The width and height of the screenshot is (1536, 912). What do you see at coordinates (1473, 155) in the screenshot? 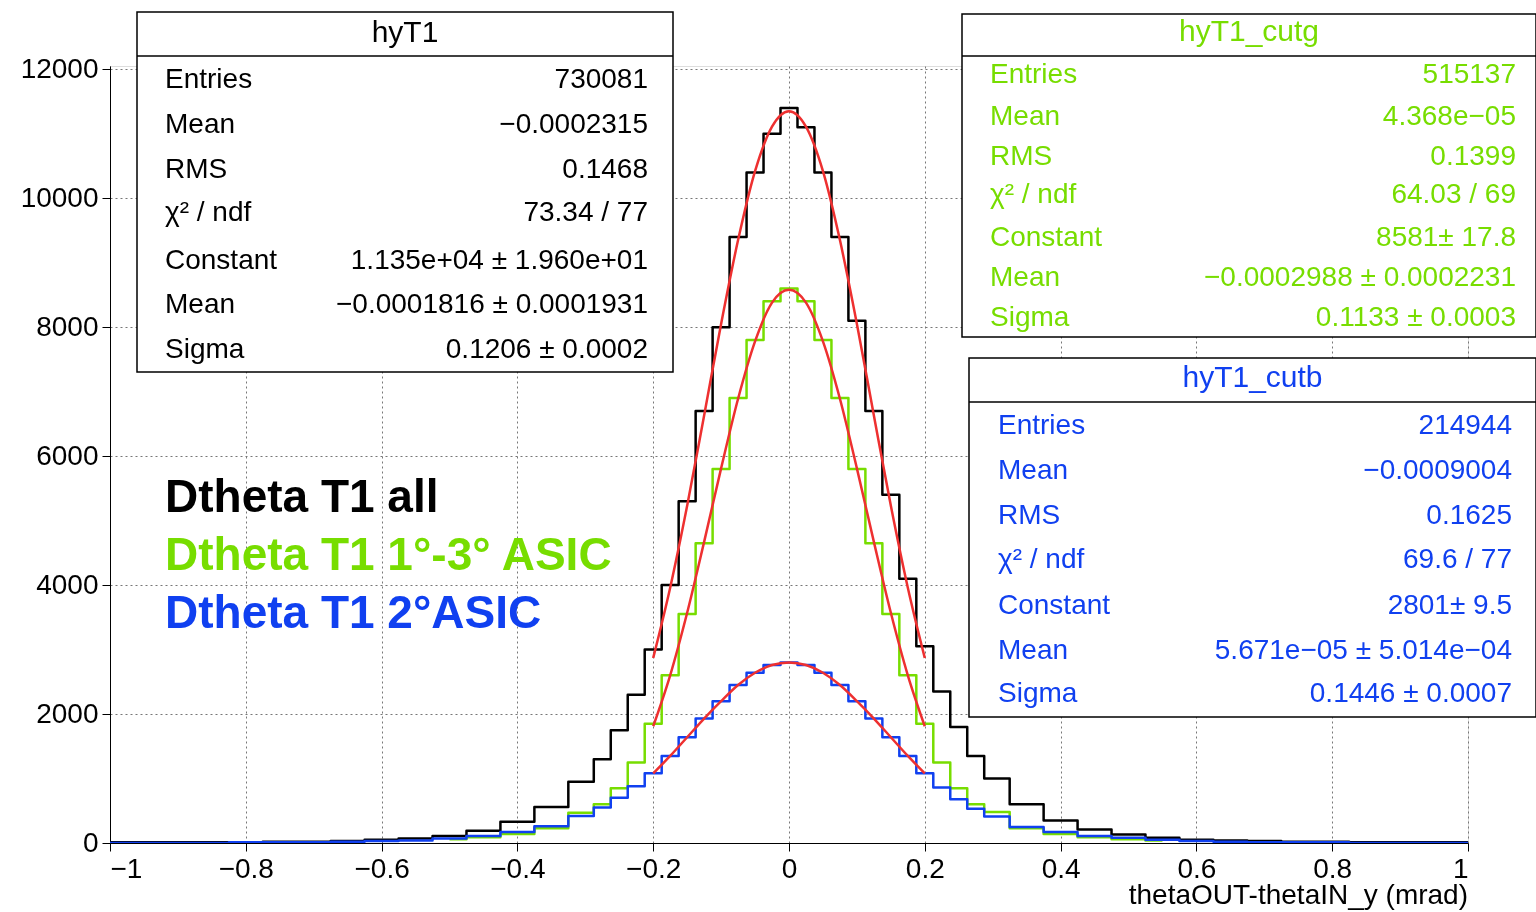
I see `annotation: 0.1399` at bounding box center [1473, 155].